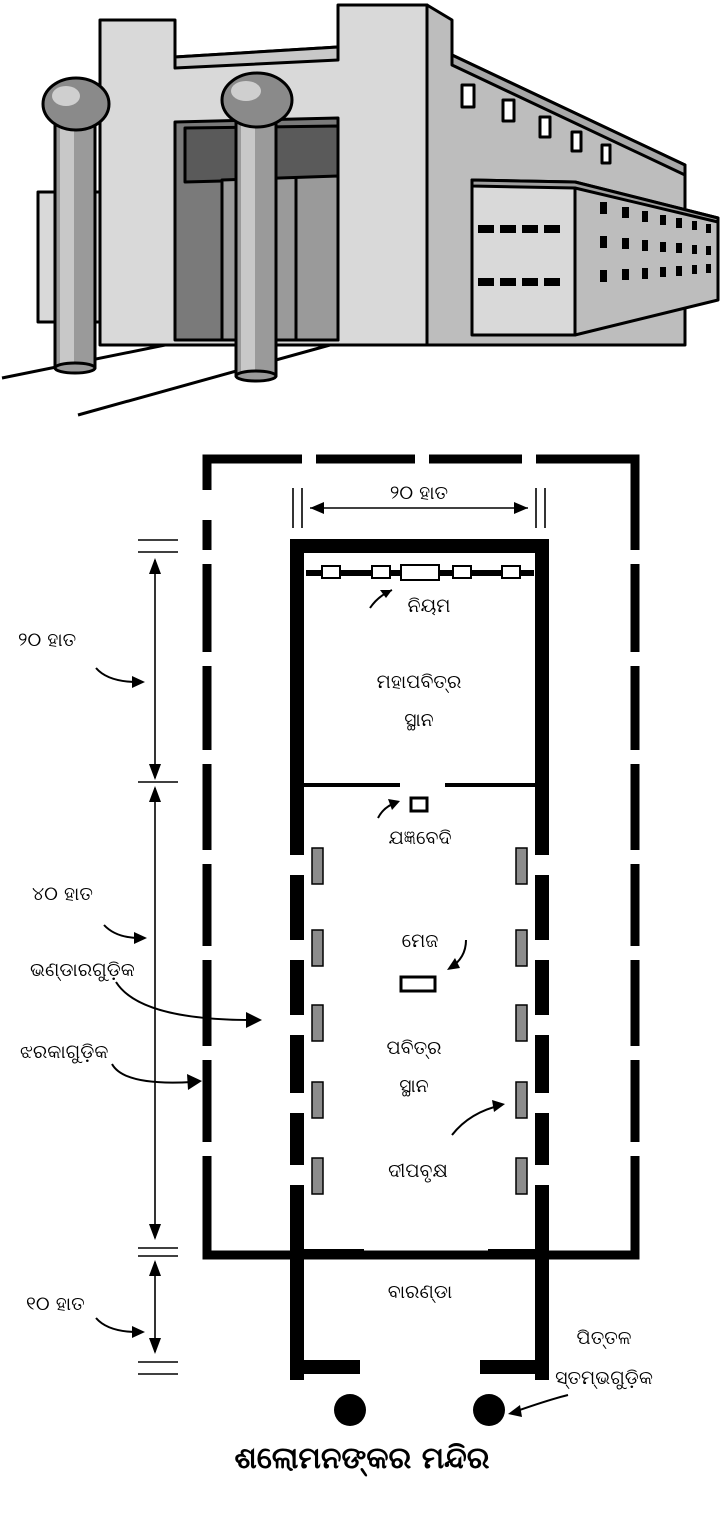 This screenshot has width=720, height=1540. What do you see at coordinates (64, 1052) in the screenshot?
I see `windows-label: ଝରକାଗୁଡ଼ିକ` at bounding box center [64, 1052].